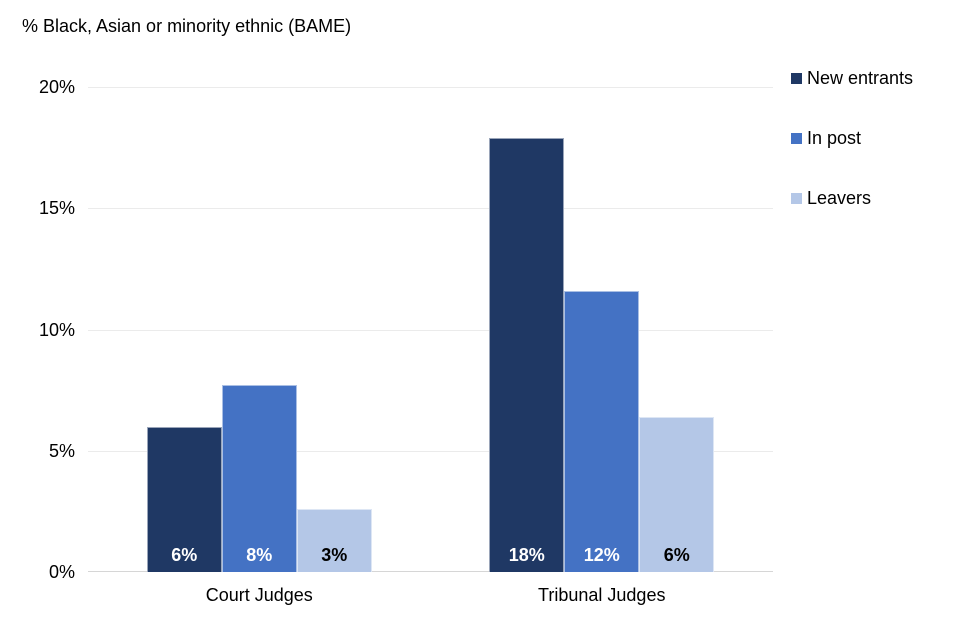  I want to click on value-label-court-judges-in-post: 8%, so click(259, 554).